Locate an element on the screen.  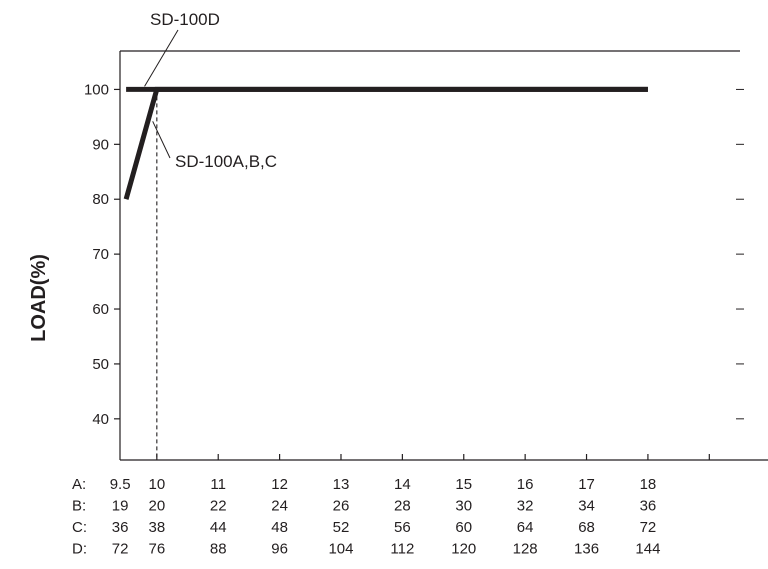
x-tick-label: 88 is located at coordinates (218, 549).